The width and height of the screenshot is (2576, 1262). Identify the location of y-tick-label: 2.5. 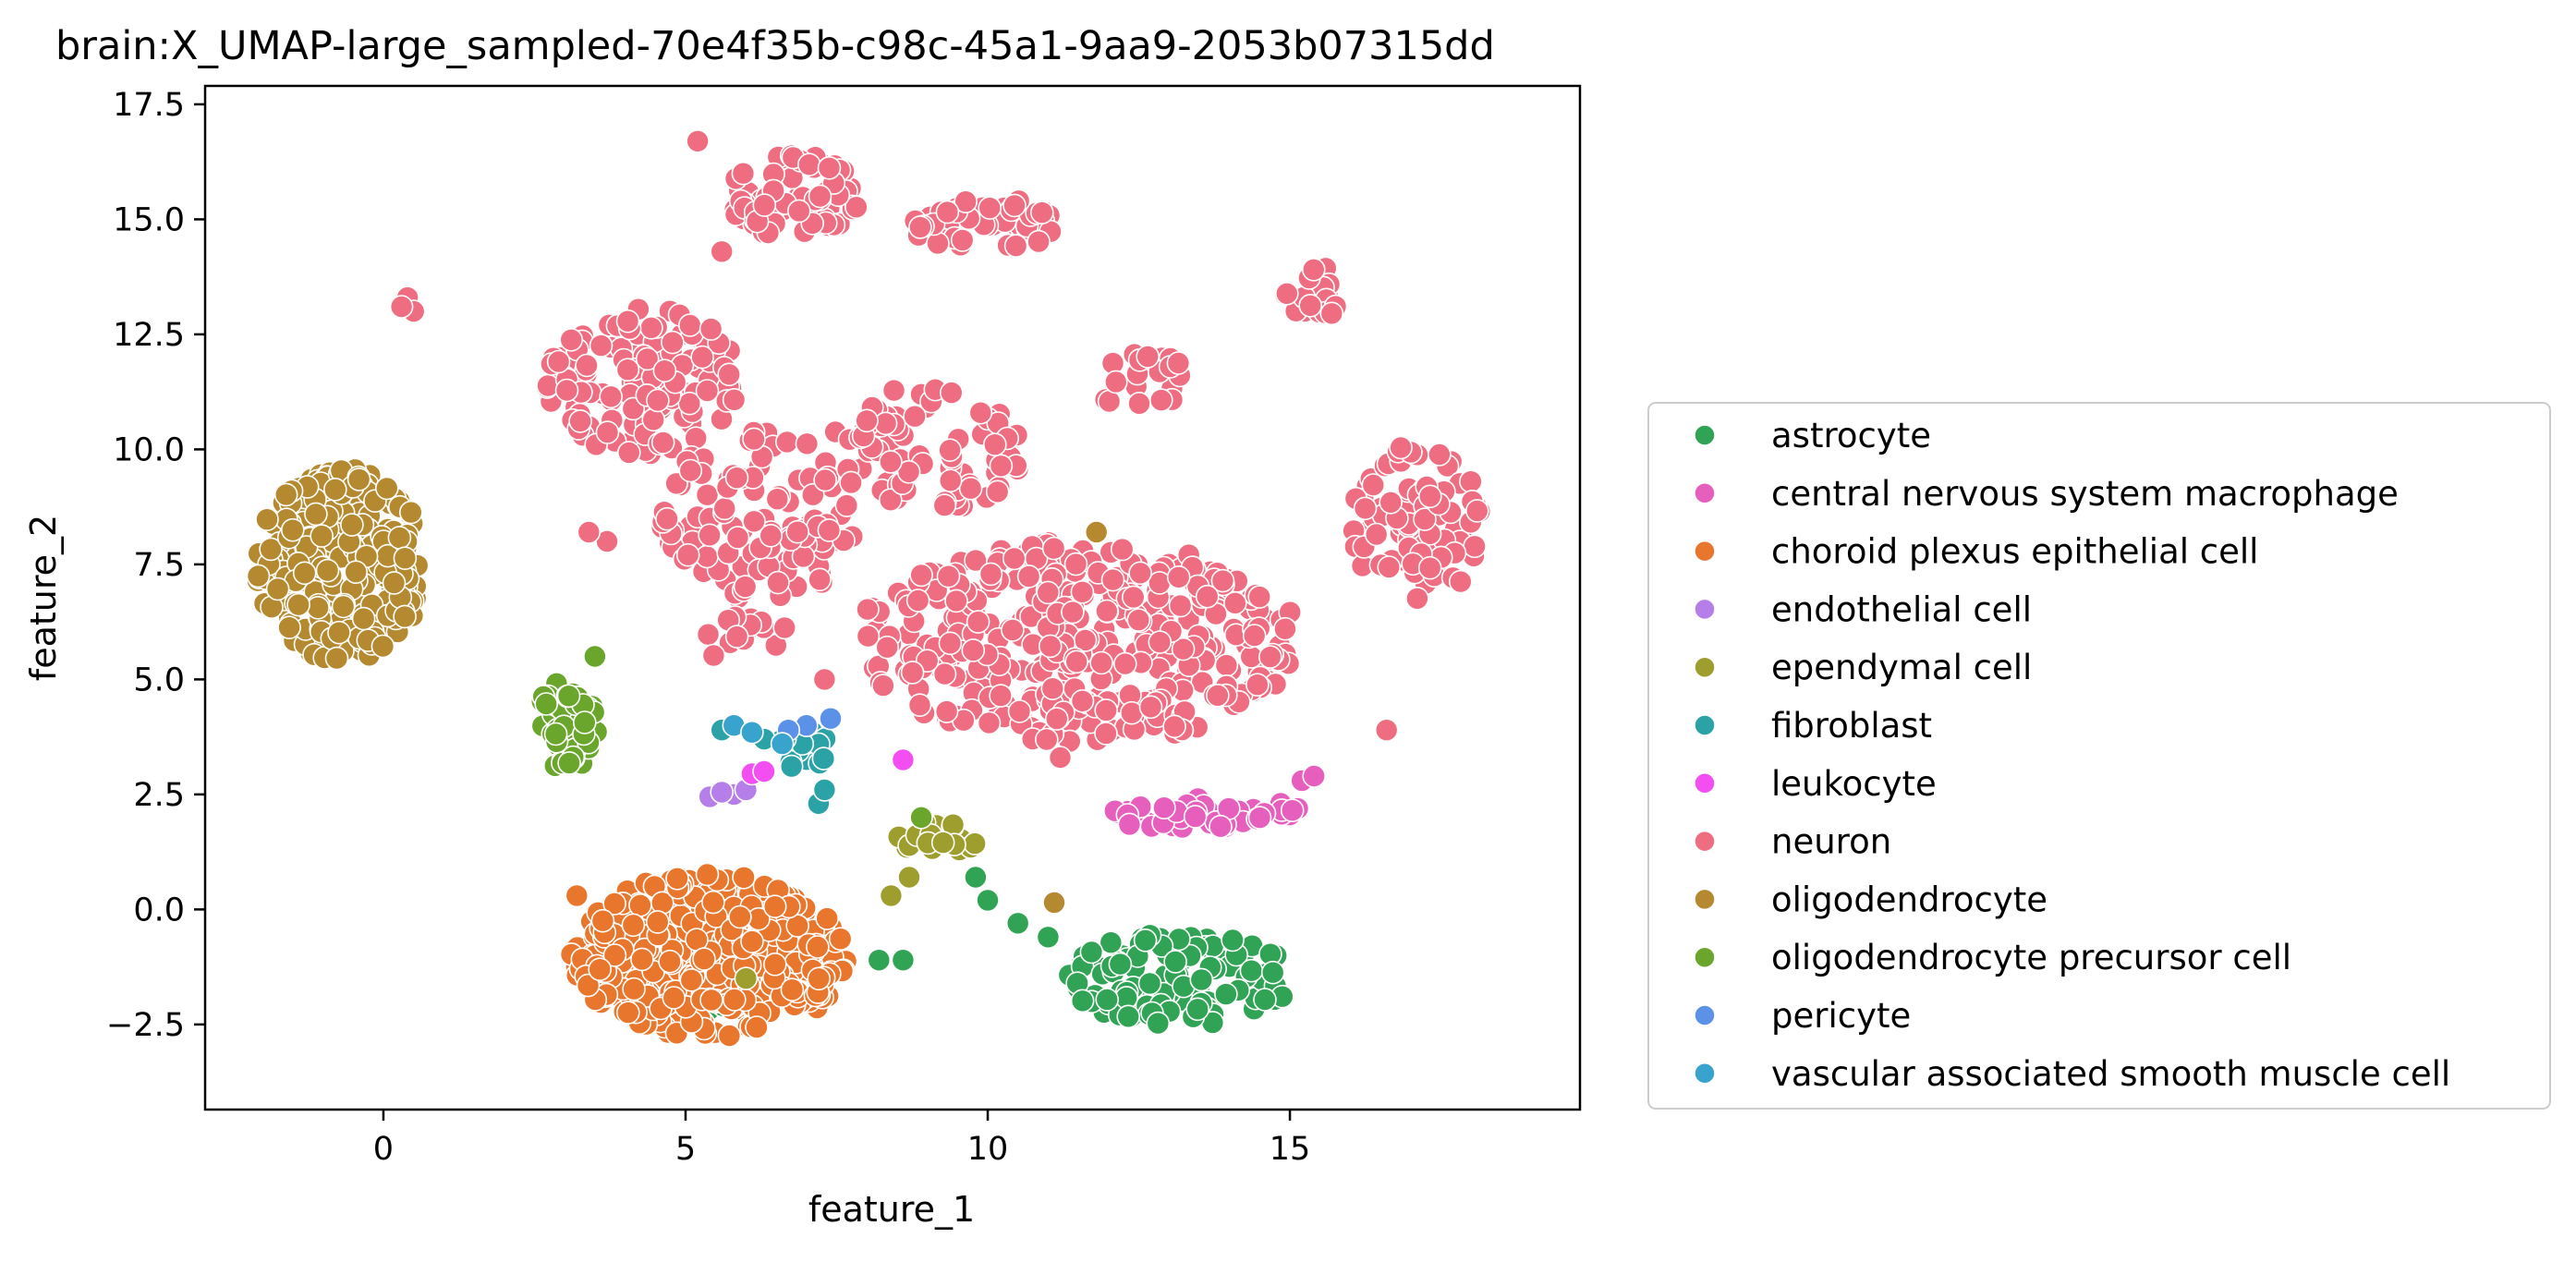
(159, 796).